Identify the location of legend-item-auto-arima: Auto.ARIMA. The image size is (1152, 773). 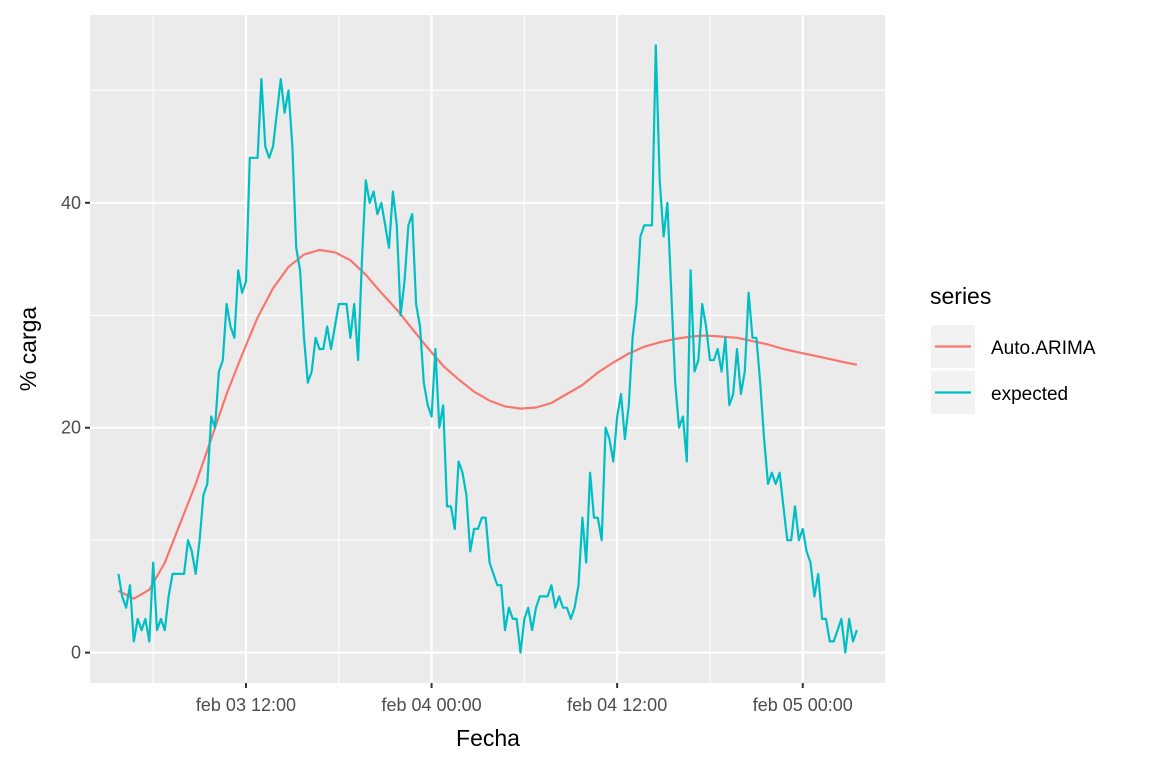
(1013, 346).